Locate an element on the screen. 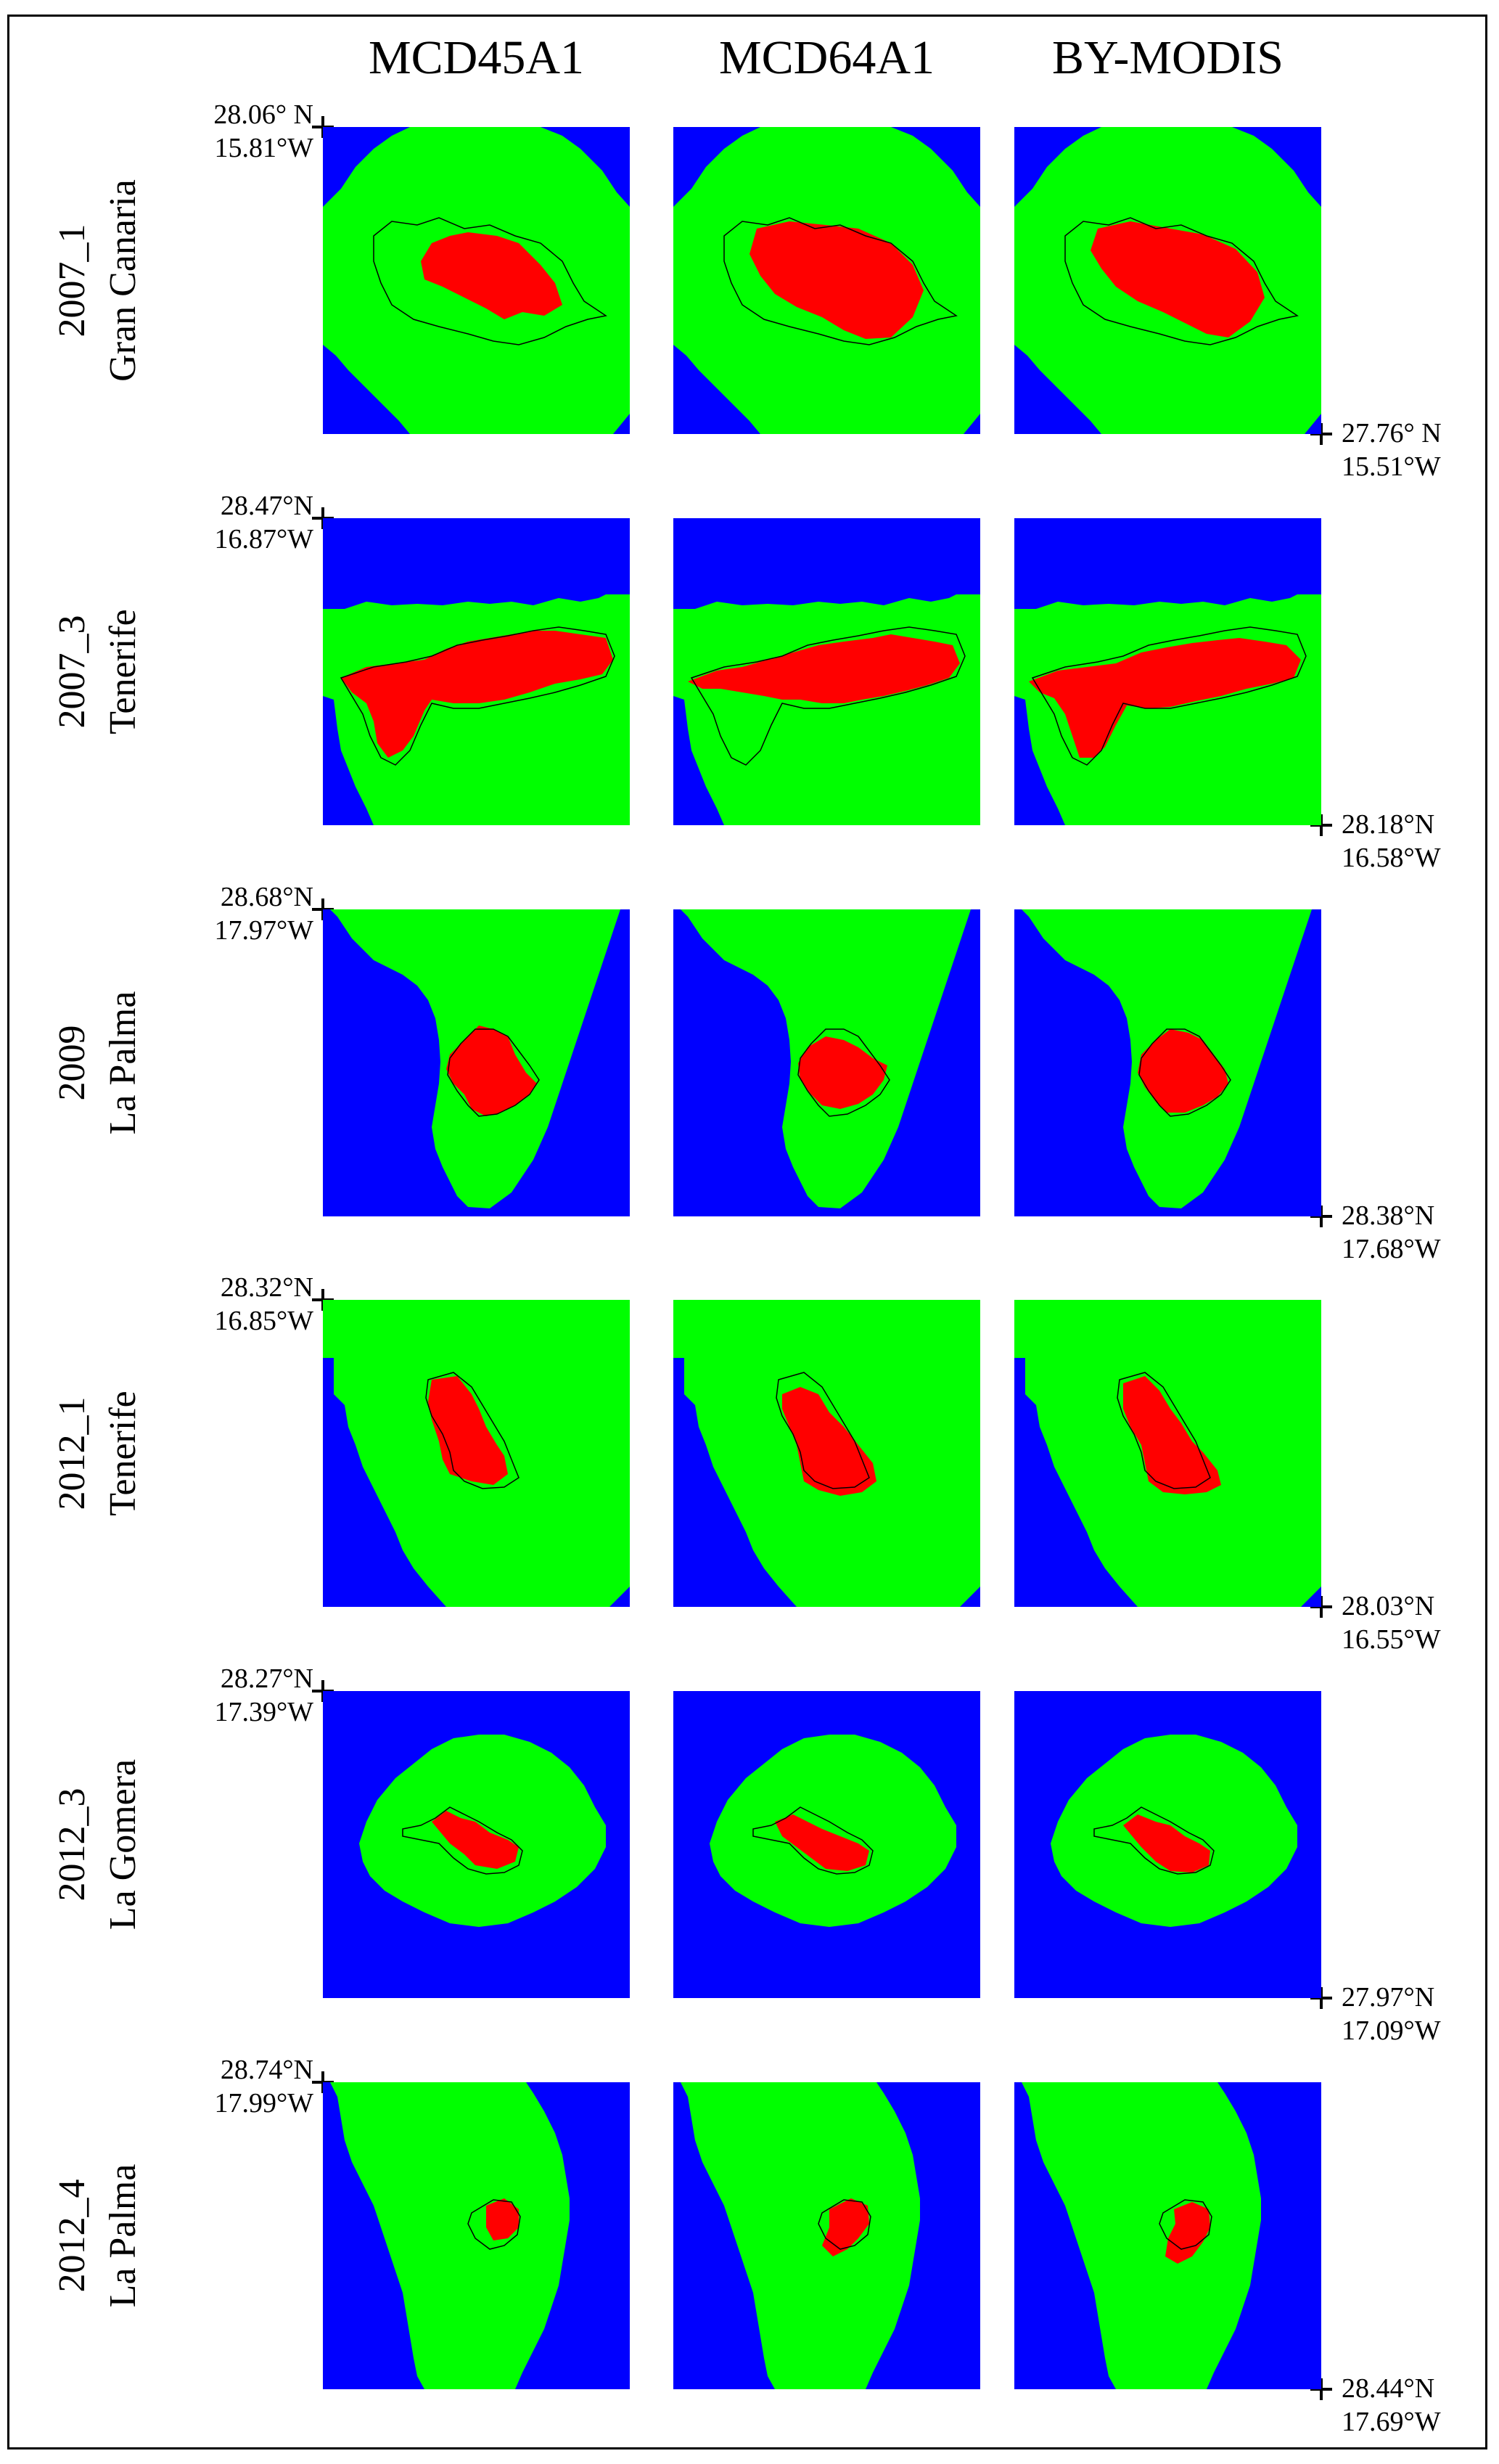 Image resolution: width=1499 pixels, height=2464 pixels. island-name: Gran Canaria is located at coordinates (123, 280).